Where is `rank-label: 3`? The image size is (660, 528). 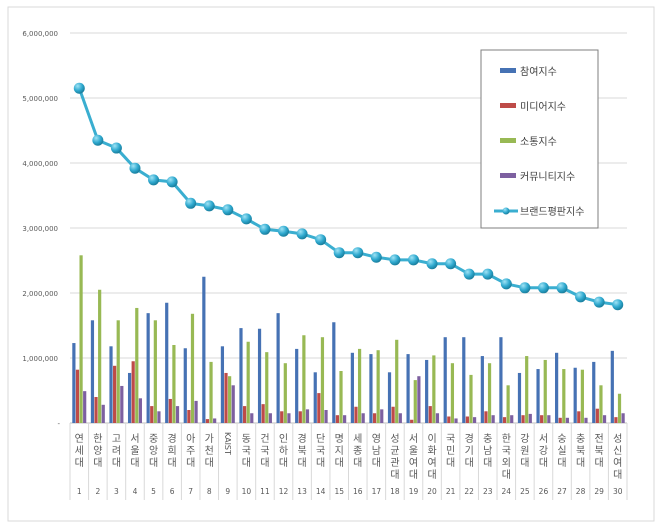
rank-label: 3 is located at coordinates (116, 491).